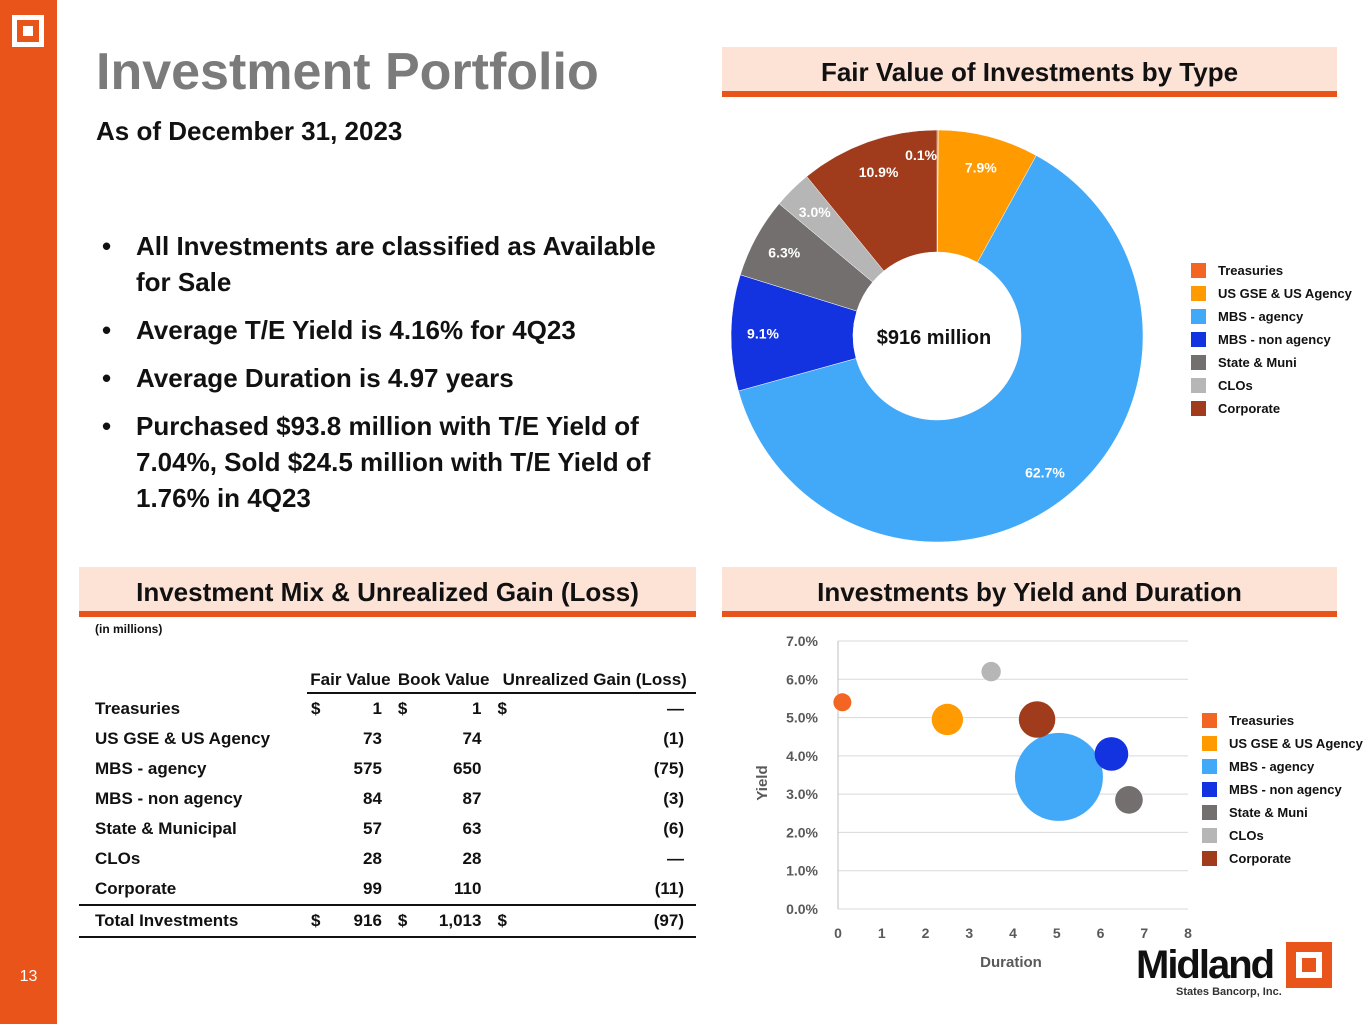  I want to click on row-fair-value: 73, so click(372, 738).